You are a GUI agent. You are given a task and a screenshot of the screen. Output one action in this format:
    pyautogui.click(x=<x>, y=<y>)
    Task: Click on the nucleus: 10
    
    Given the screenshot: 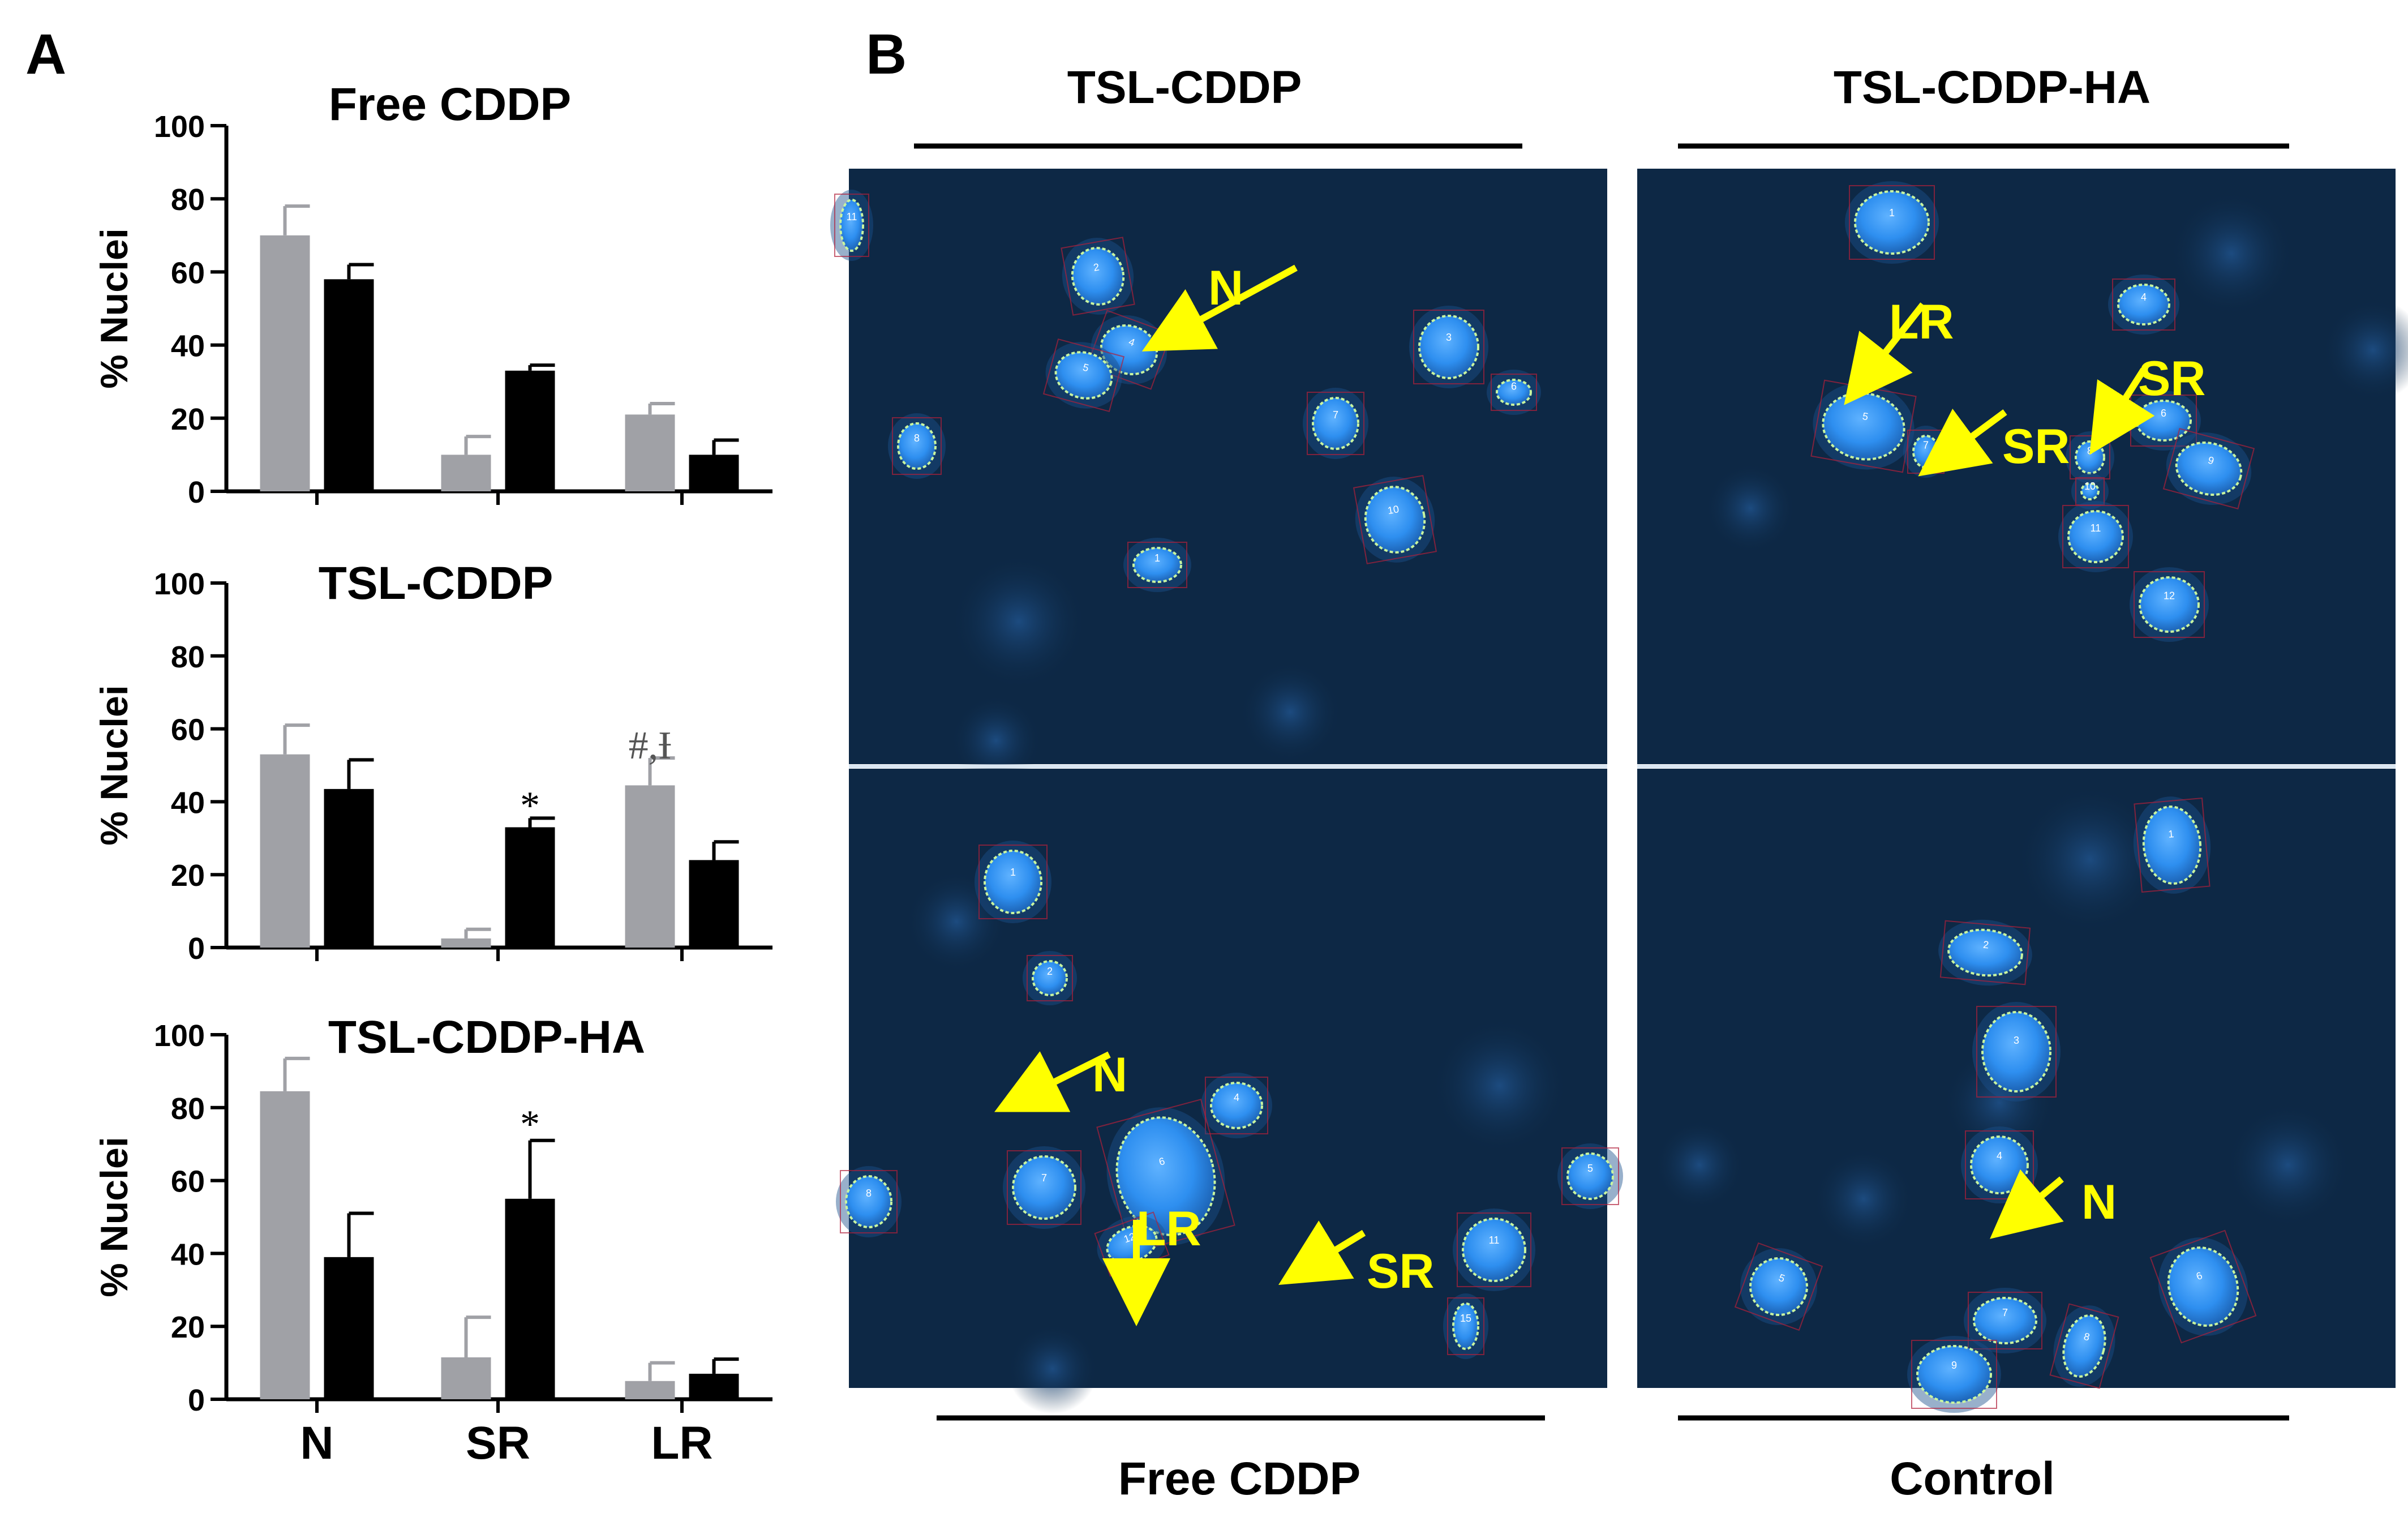 What is the action you would take?
    pyautogui.click(x=1395, y=519)
    